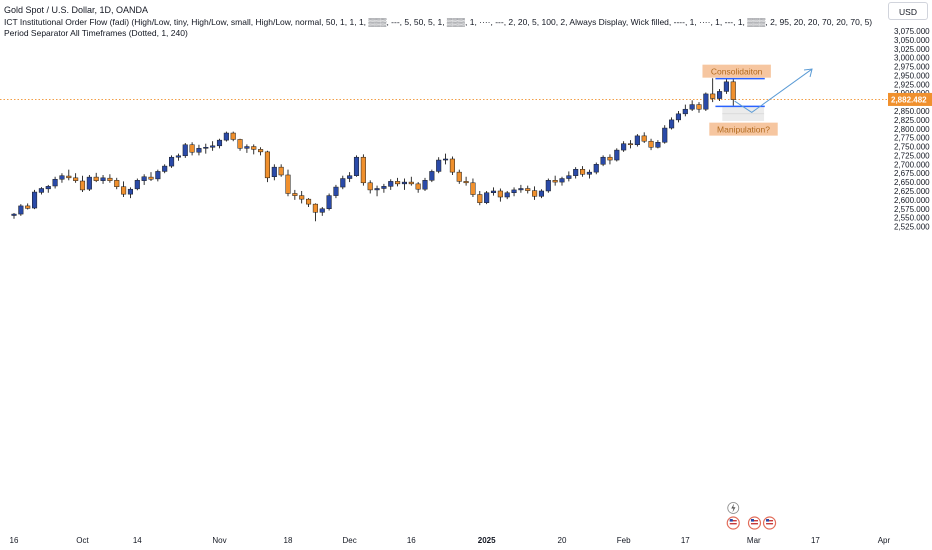 The image size is (932, 550). What do you see at coordinates (912, 31) in the screenshot?
I see `y-tick-label: 3,075.000` at bounding box center [912, 31].